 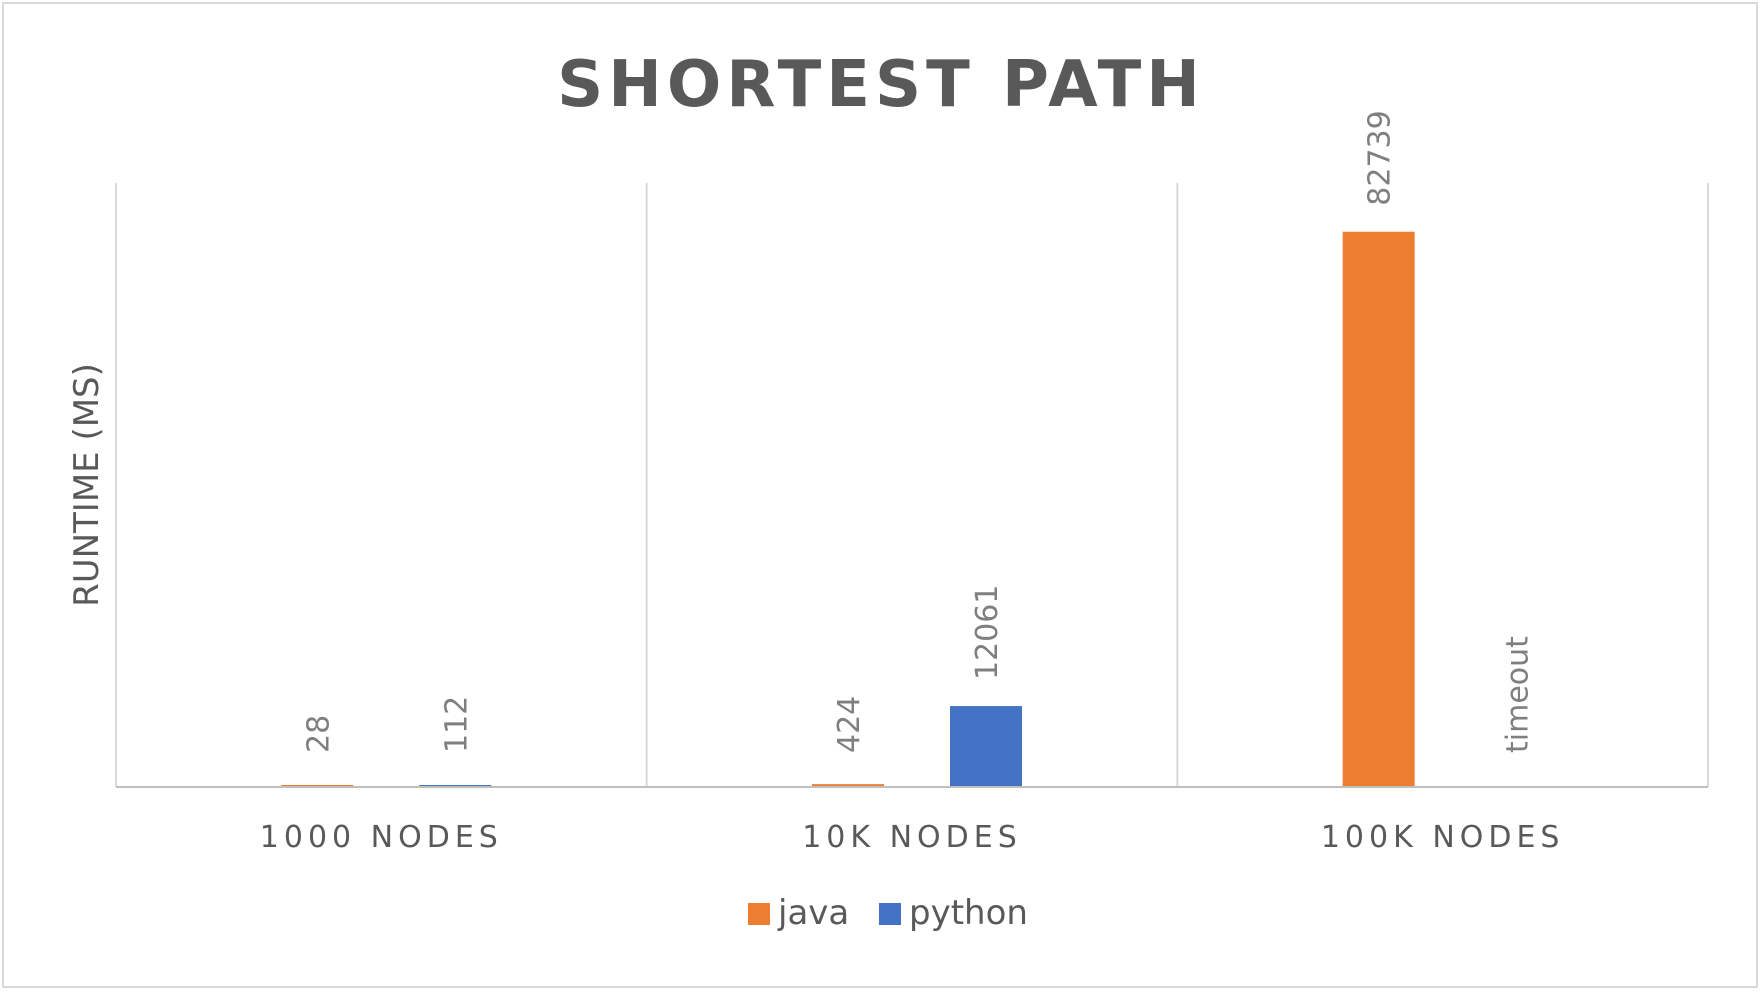 I want to click on legend-item-java: java, so click(x=798, y=913).